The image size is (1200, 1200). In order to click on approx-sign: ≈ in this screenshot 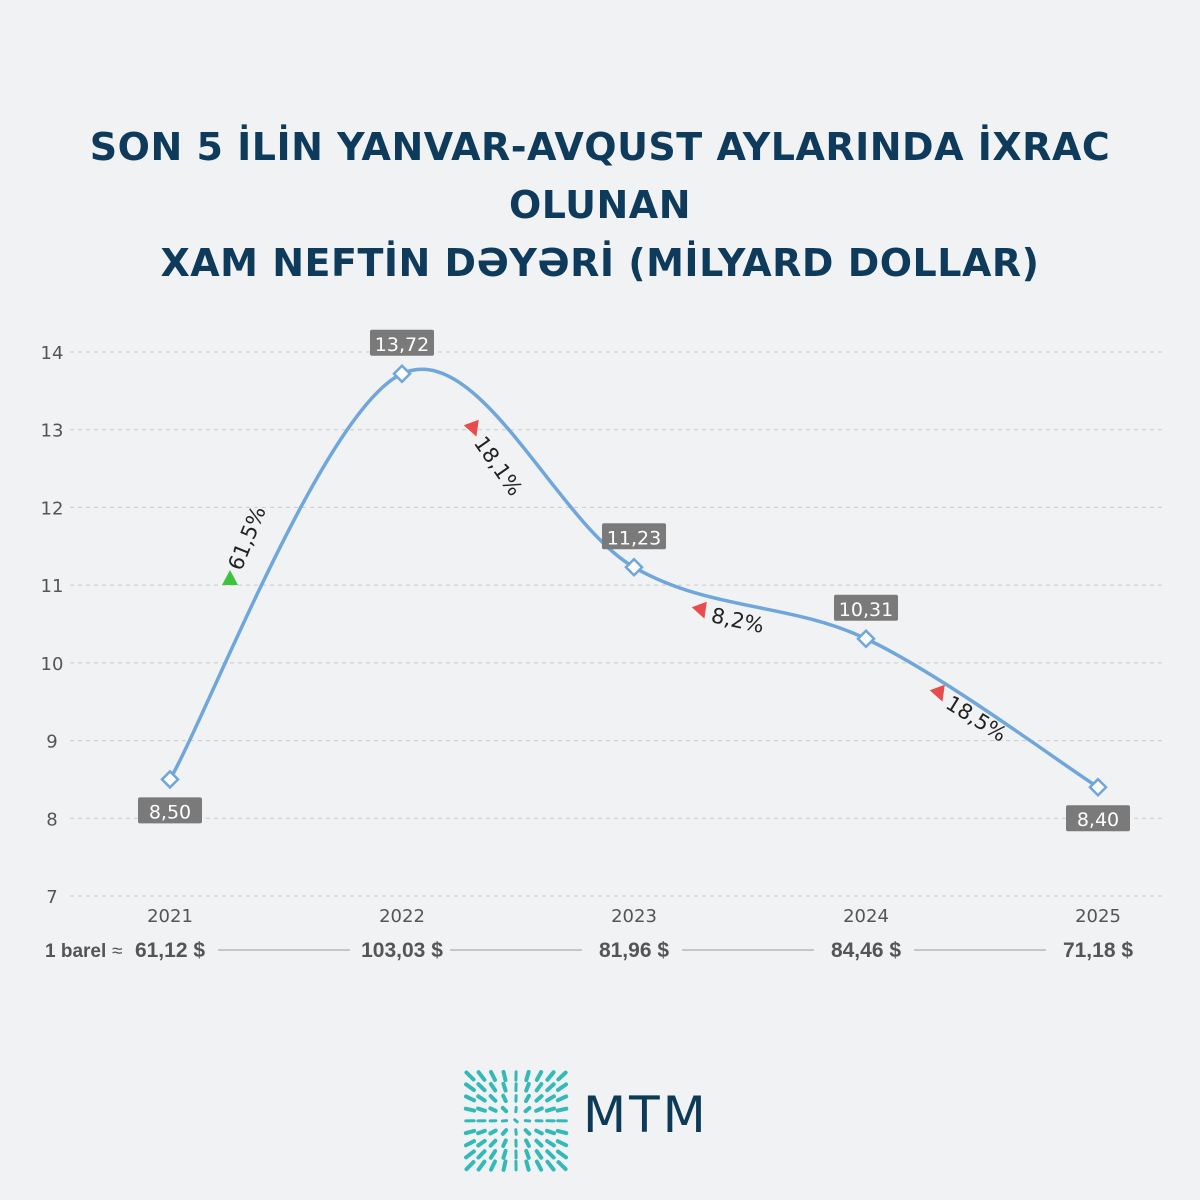, I will do `click(117, 951)`.